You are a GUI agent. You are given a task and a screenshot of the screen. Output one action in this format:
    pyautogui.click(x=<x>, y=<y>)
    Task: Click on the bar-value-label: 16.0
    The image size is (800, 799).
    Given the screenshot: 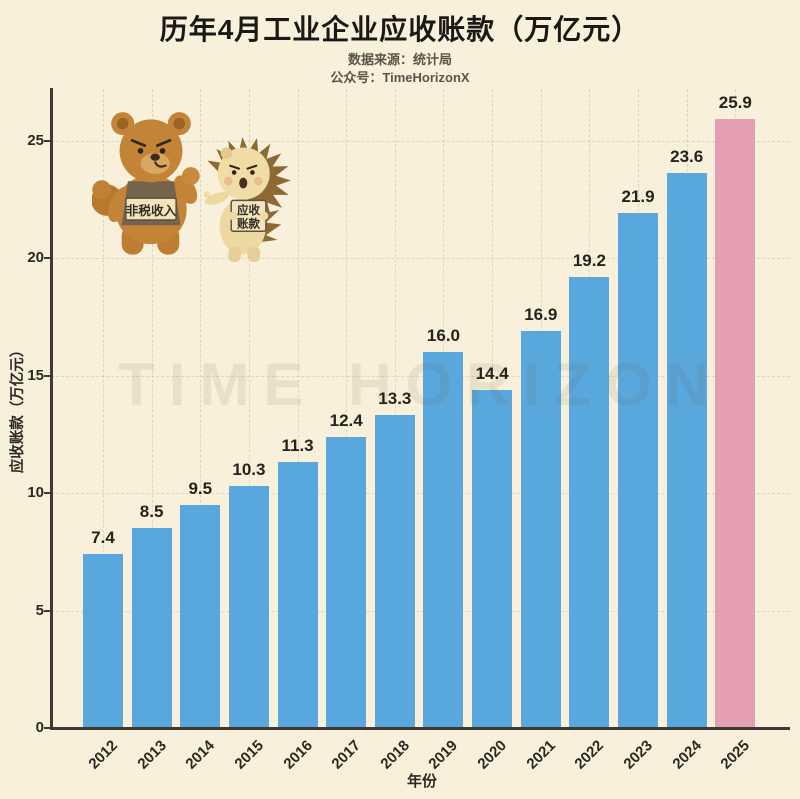 What is the action you would take?
    pyautogui.click(x=443, y=335)
    